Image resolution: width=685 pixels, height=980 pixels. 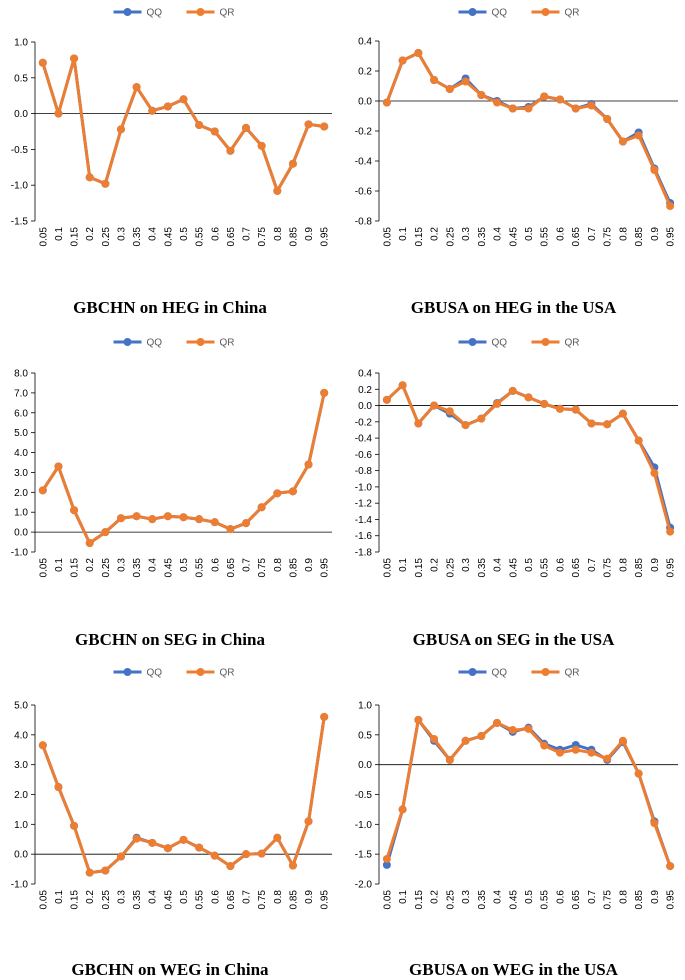 What do you see at coordinates (21, 473) in the screenshot?
I see `y-tick-label: 3.0` at bounding box center [21, 473].